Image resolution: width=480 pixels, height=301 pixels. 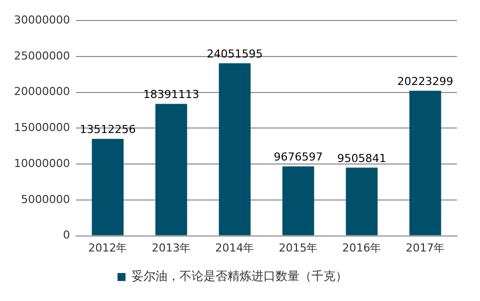 I want to click on data-label: 9505841, so click(x=361, y=158).